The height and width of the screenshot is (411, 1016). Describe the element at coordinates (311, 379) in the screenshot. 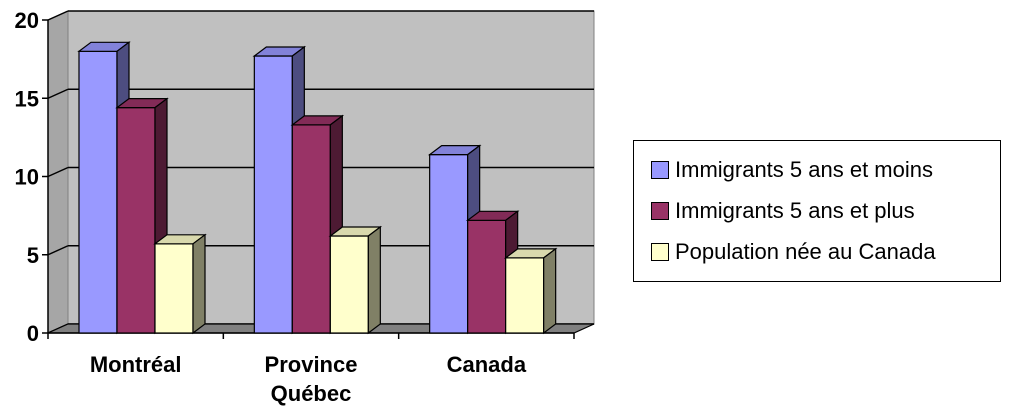

I see `x-tick-label-1: Province Québec` at that location.